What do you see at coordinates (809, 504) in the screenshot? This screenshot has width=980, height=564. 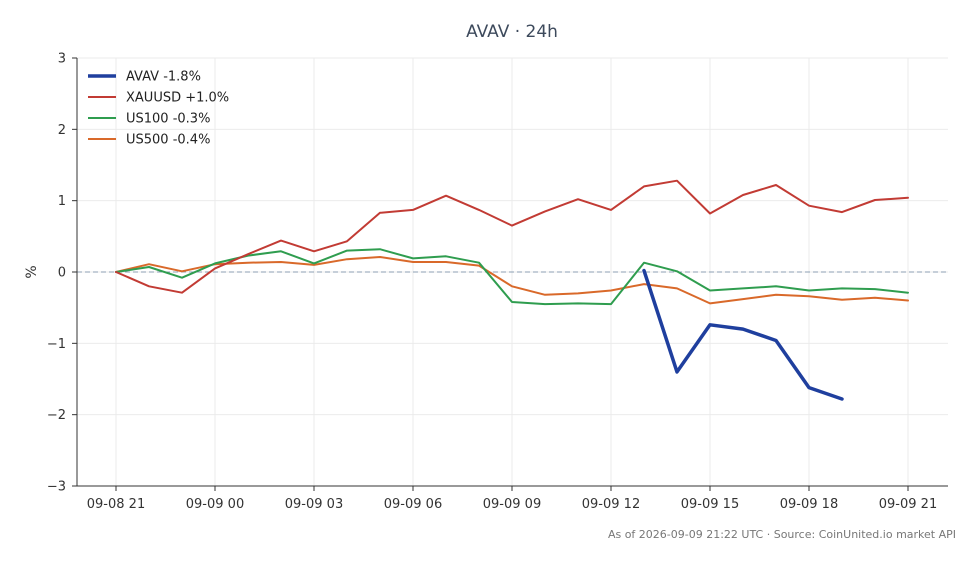 I see `x-tick-label: 09-09 18` at bounding box center [809, 504].